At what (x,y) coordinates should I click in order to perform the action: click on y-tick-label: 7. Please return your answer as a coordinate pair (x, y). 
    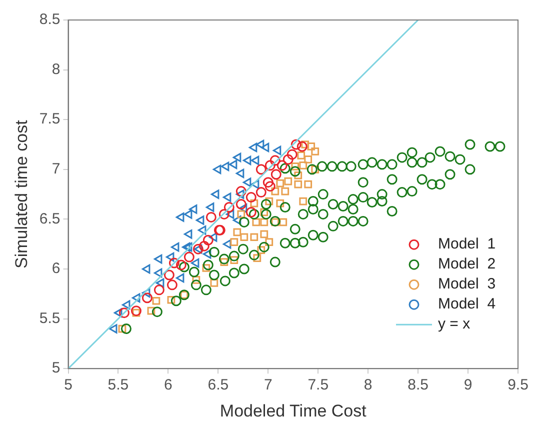
    Looking at the image, I should click on (56, 169).